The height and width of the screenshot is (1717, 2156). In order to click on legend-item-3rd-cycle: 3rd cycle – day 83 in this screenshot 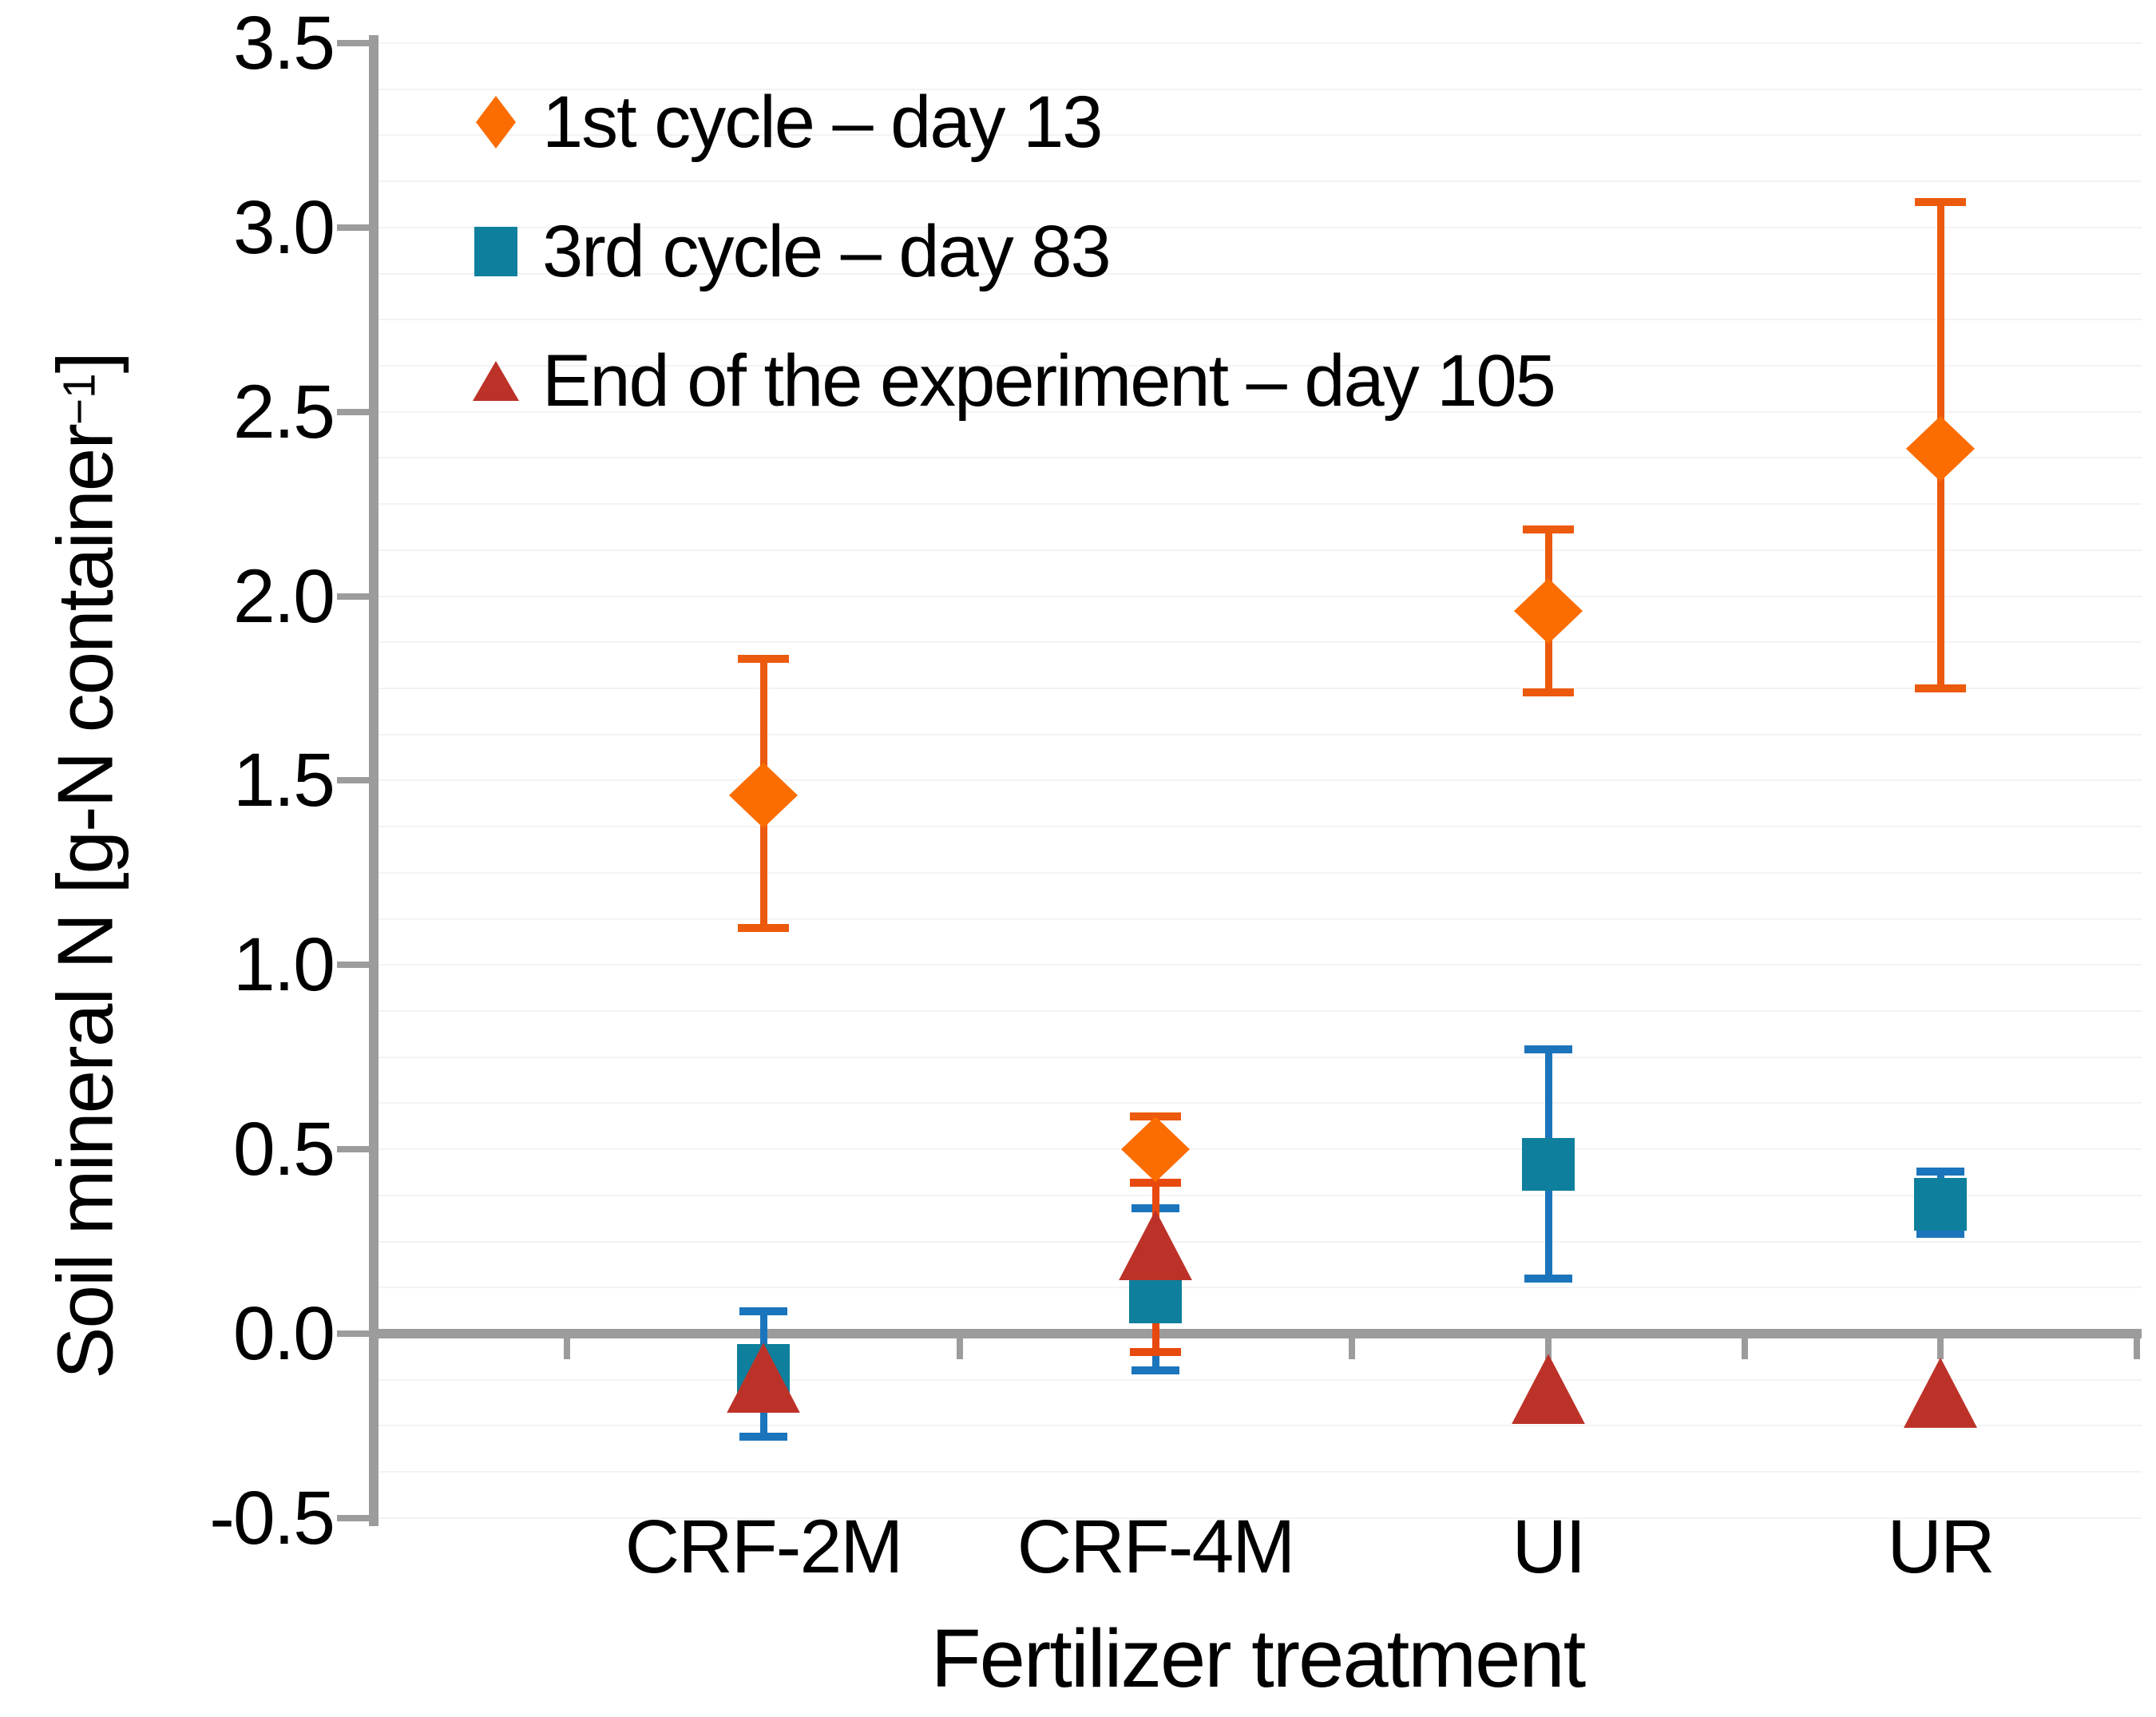, I will do `click(1011, 251)`.